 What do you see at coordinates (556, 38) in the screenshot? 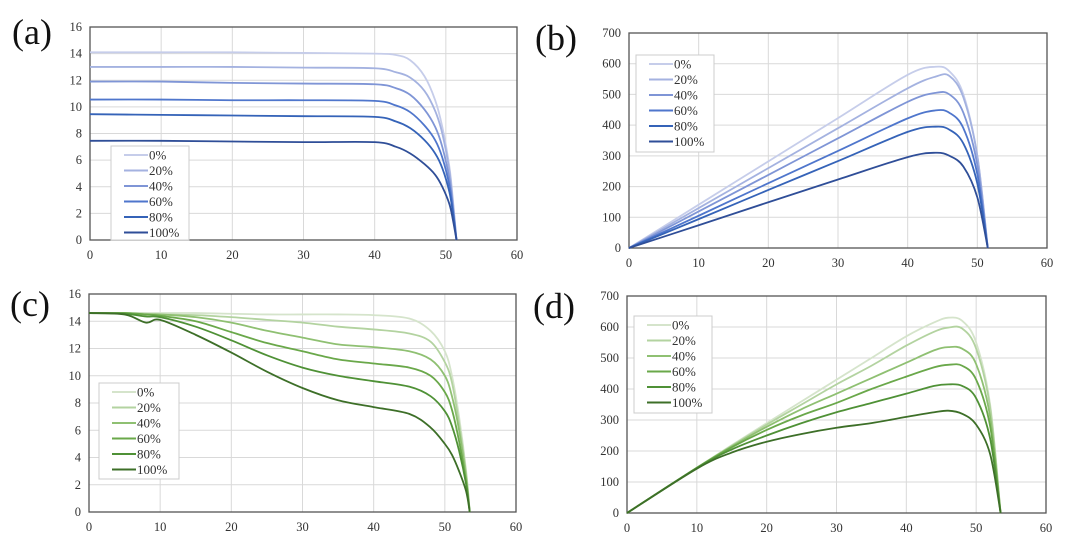
I see `panel-label: (b)` at bounding box center [556, 38].